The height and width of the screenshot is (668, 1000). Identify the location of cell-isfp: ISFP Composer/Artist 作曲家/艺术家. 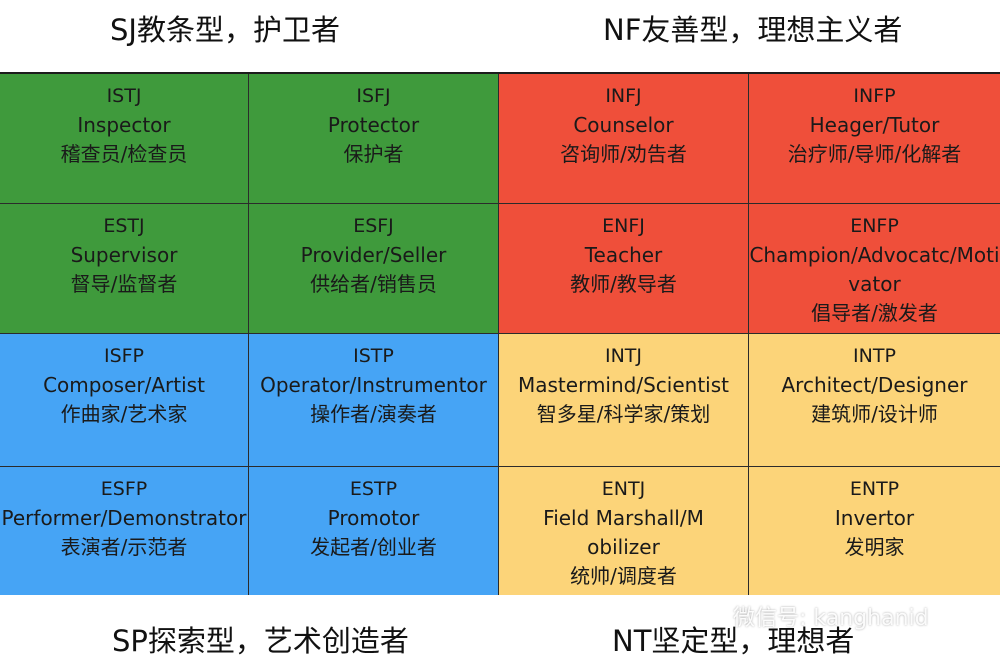
(124, 400).